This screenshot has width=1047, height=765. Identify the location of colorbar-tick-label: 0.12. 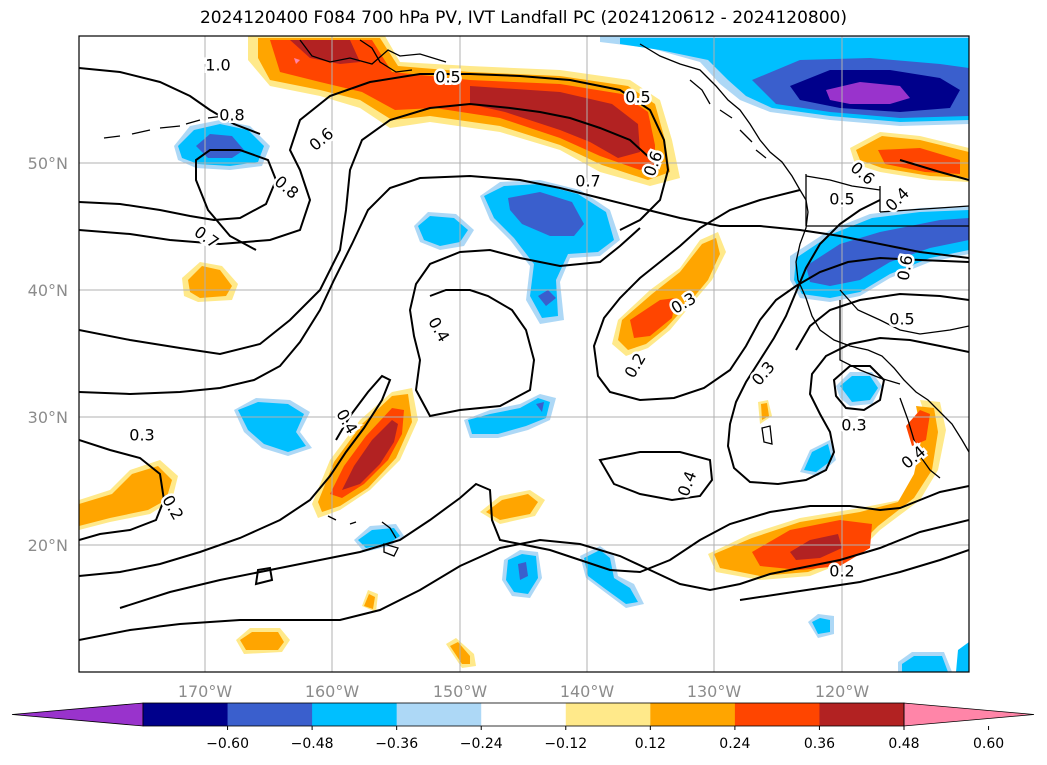
(650, 744).